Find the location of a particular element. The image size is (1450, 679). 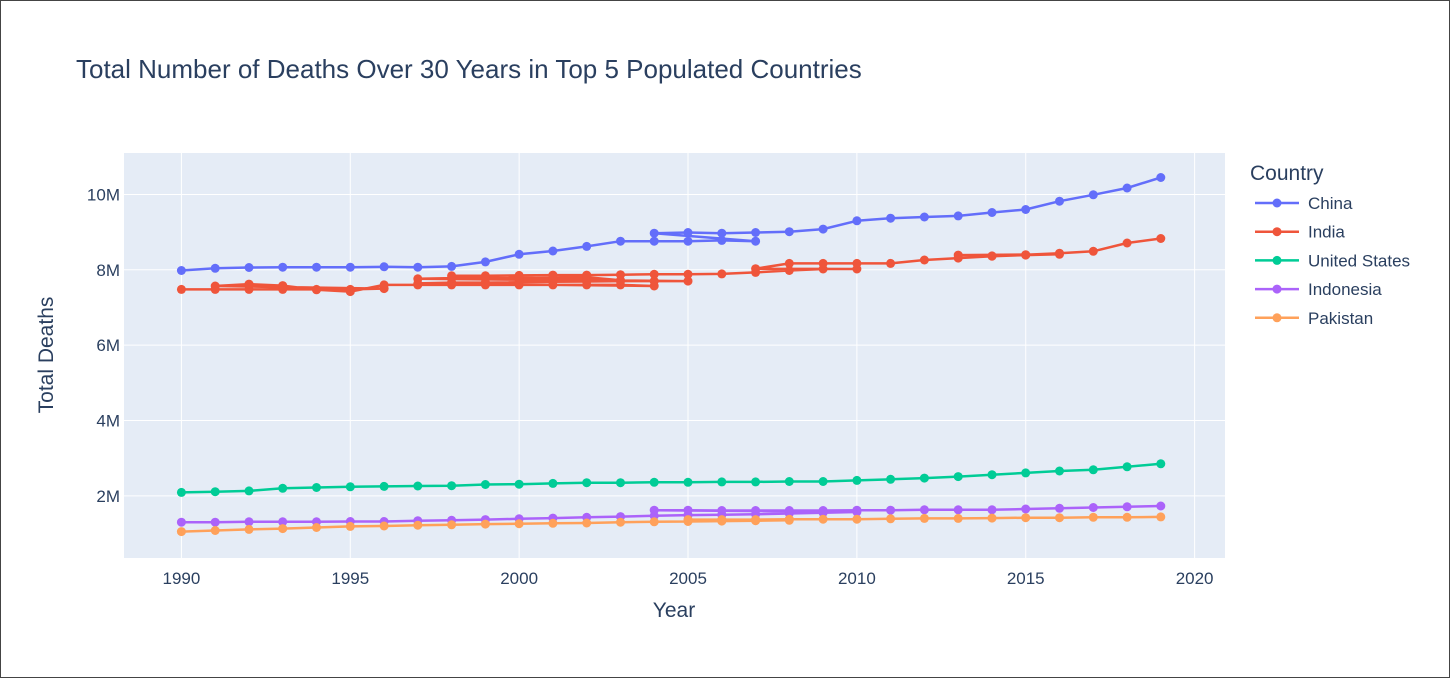

legend-item-indonesia: Indonesia is located at coordinates (1318, 289).